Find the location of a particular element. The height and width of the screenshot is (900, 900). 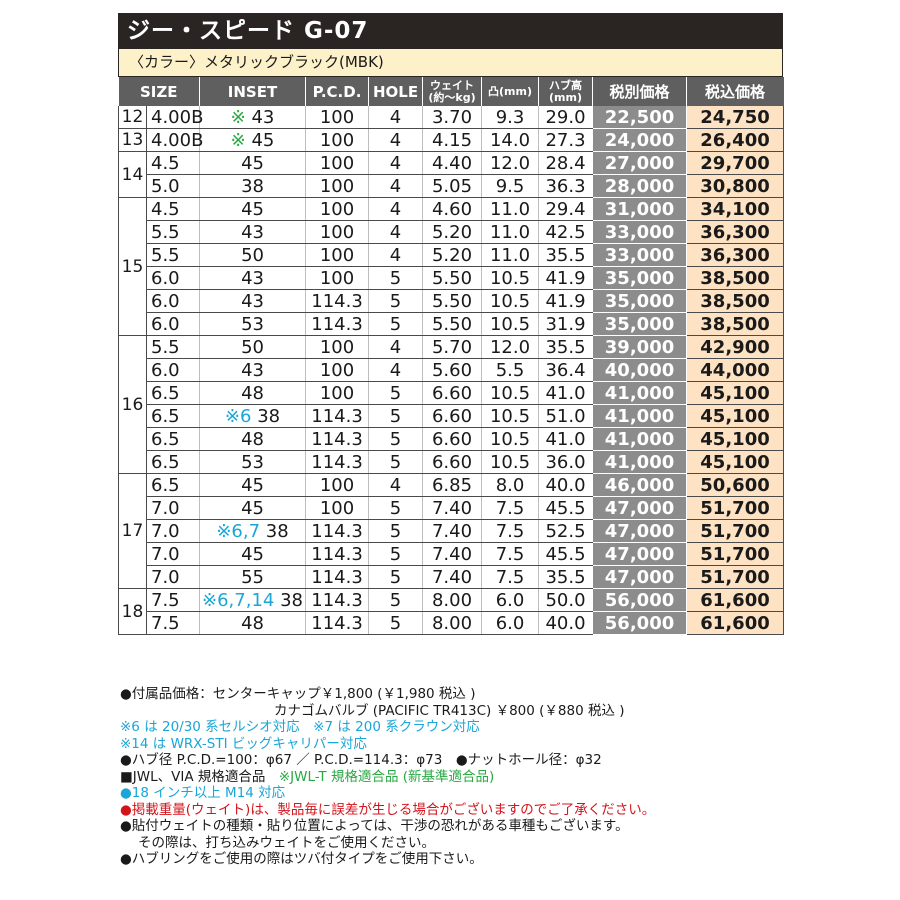

rim-width-cell: 5.5 is located at coordinates (173, 232).